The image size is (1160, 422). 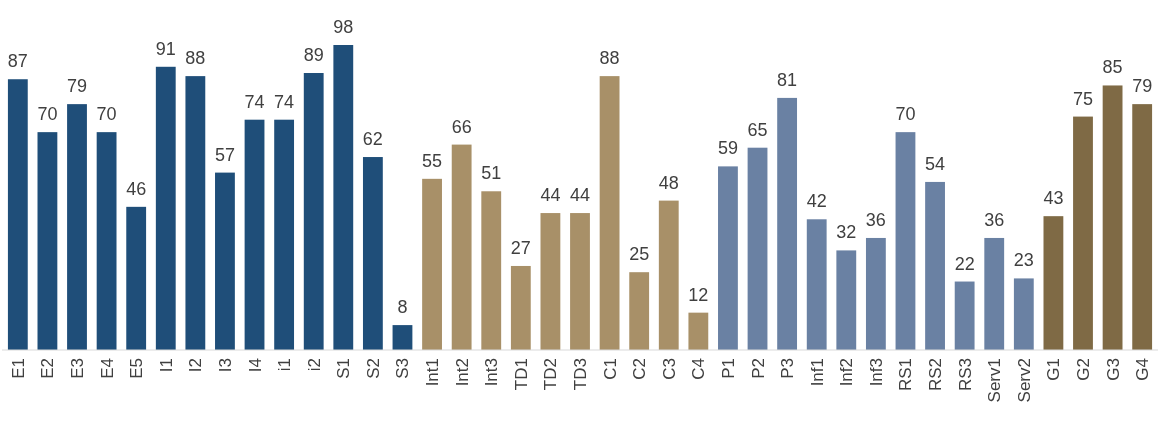 I want to click on x-tick-label: TD1, so click(x=521, y=374).